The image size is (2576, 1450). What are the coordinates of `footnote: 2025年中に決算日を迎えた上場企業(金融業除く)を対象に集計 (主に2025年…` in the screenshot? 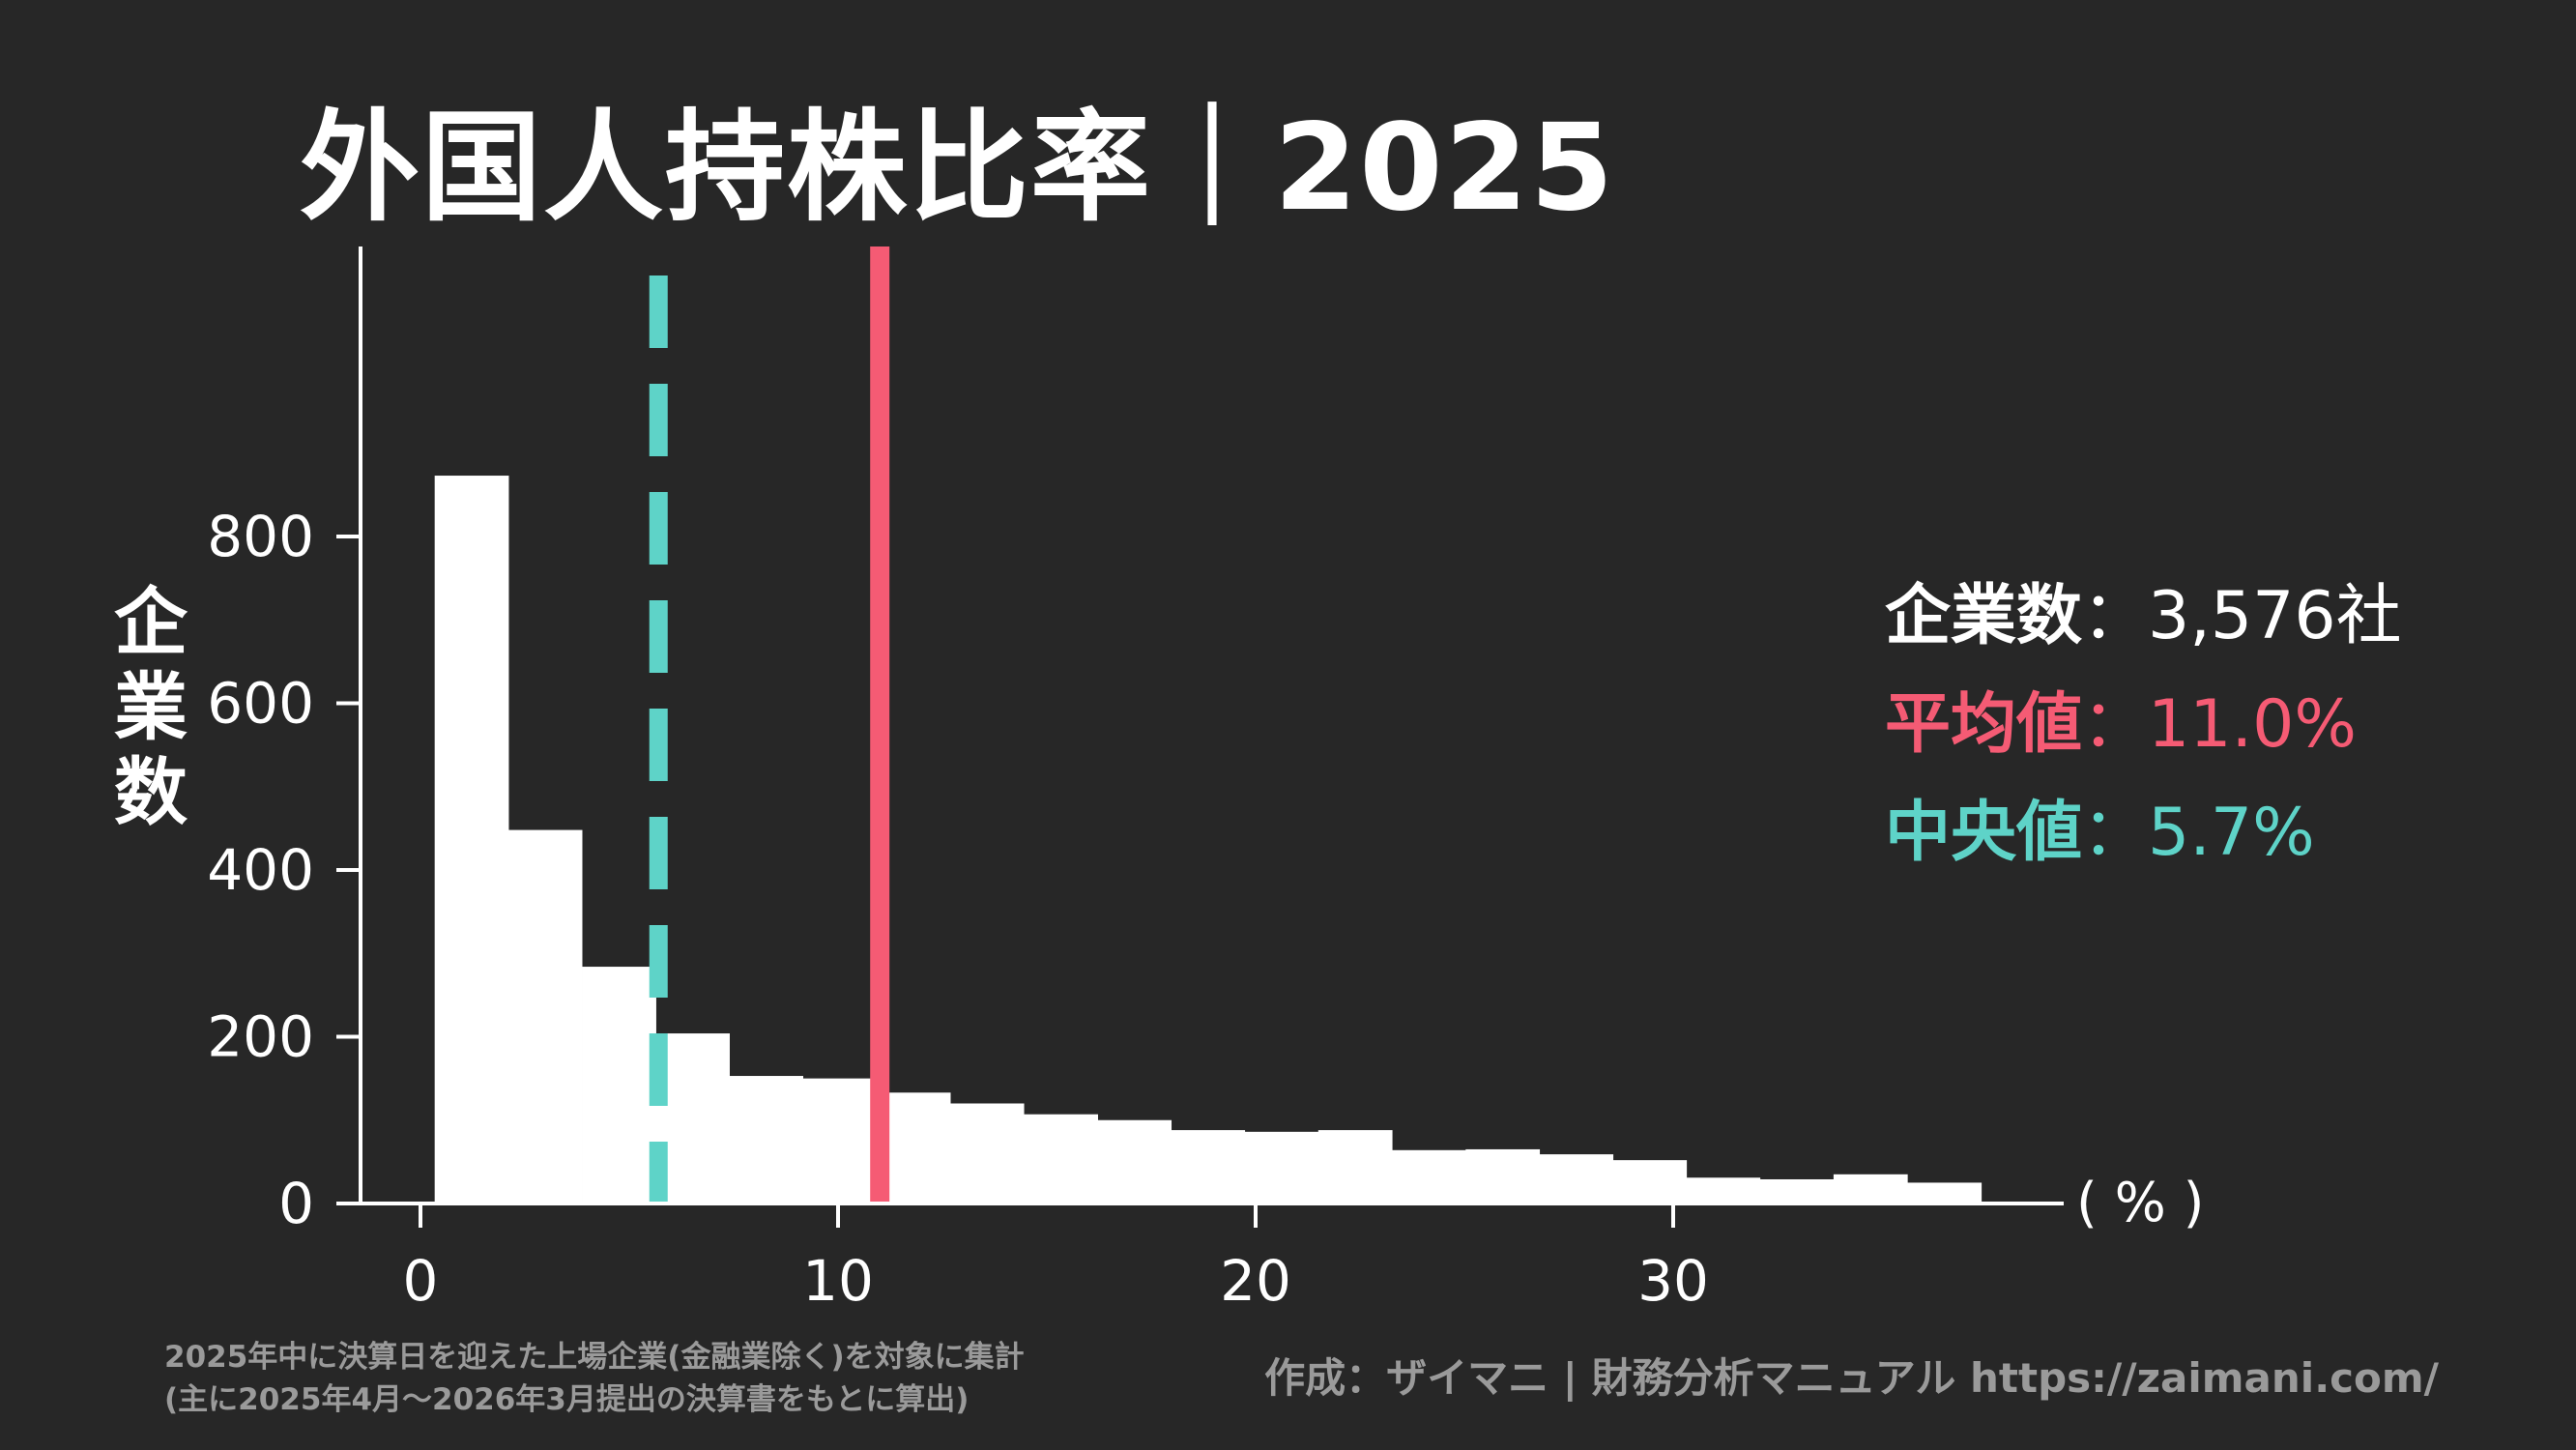 It's located at (594, 1378).